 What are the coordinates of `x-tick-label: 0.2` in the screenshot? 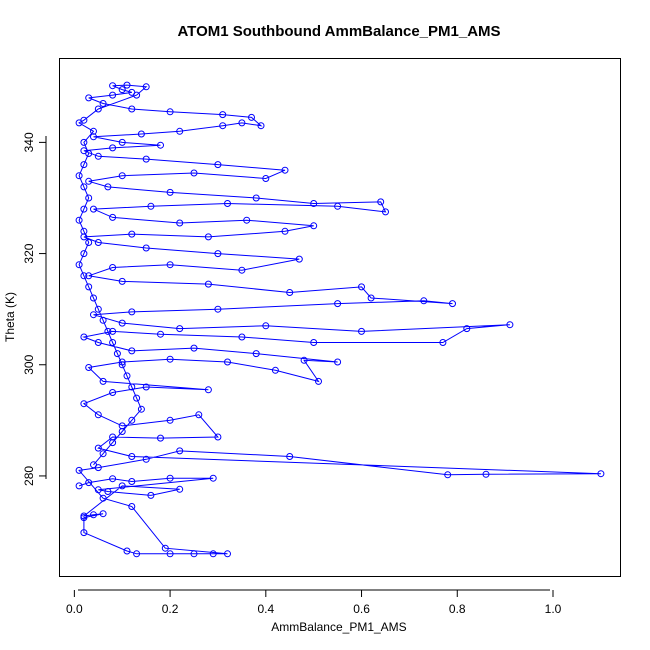 It's located at (170, 609).